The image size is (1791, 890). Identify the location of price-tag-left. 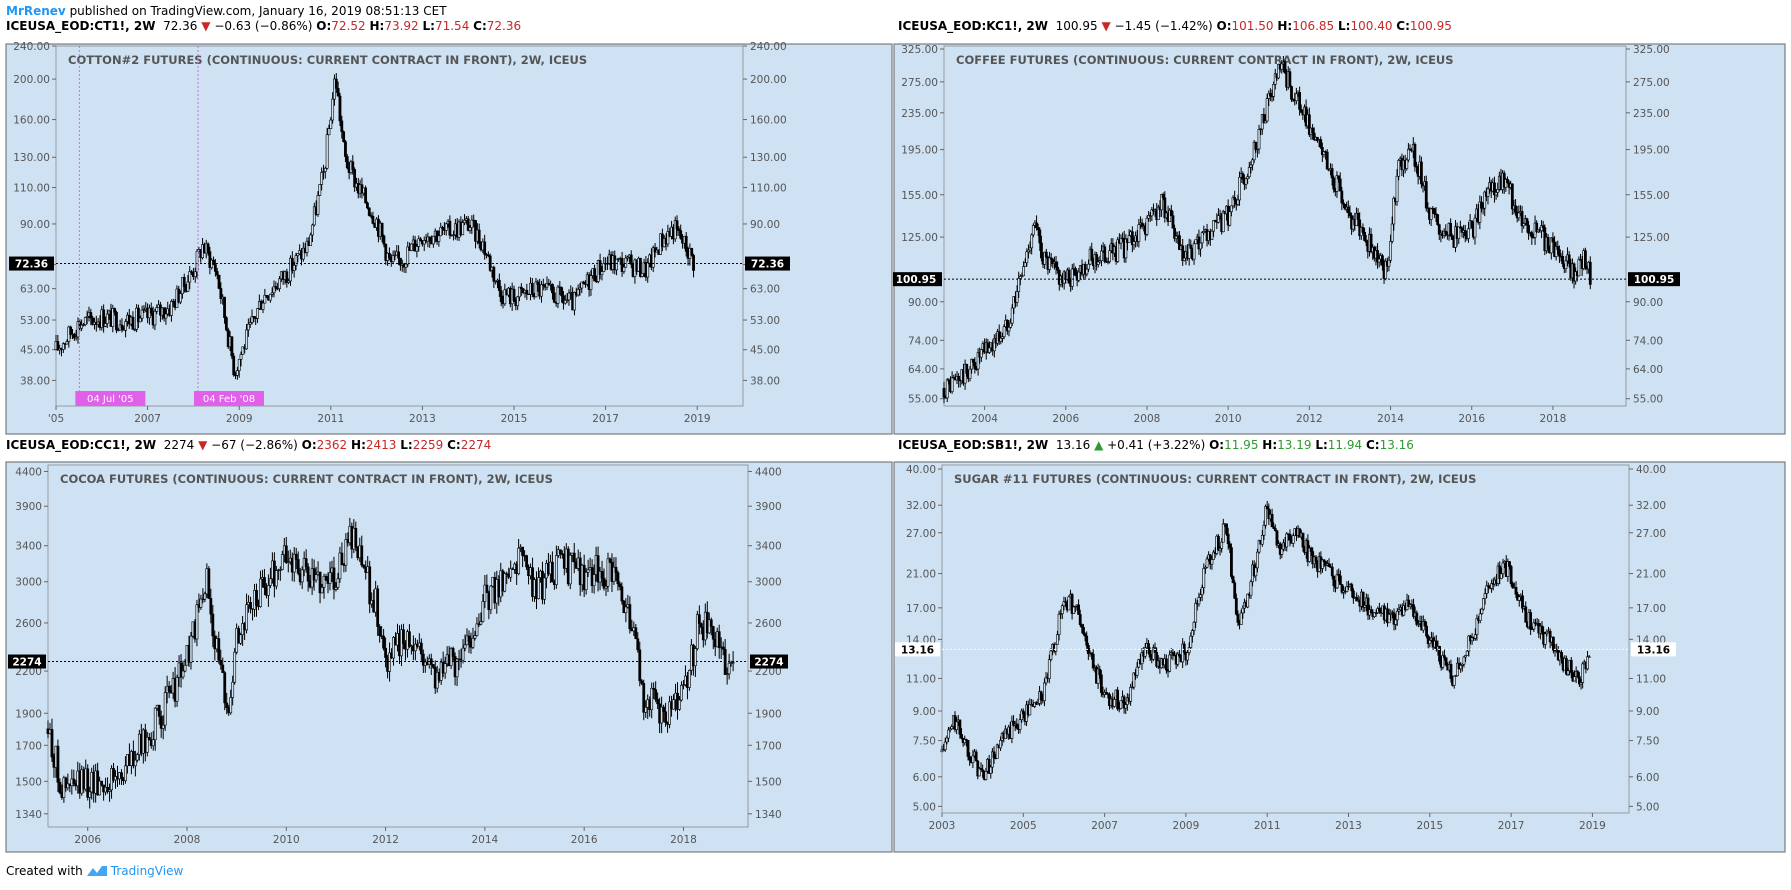
(917, 279).